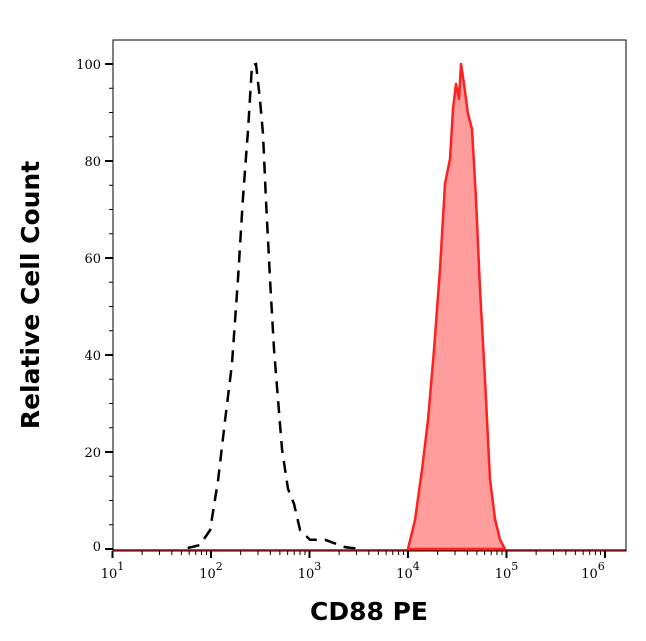 This screenshot has height=641, width=646. Describe the element at coordinates (514, 566) in the screenshot. I see `x-tick-exponent: 5` at that location.